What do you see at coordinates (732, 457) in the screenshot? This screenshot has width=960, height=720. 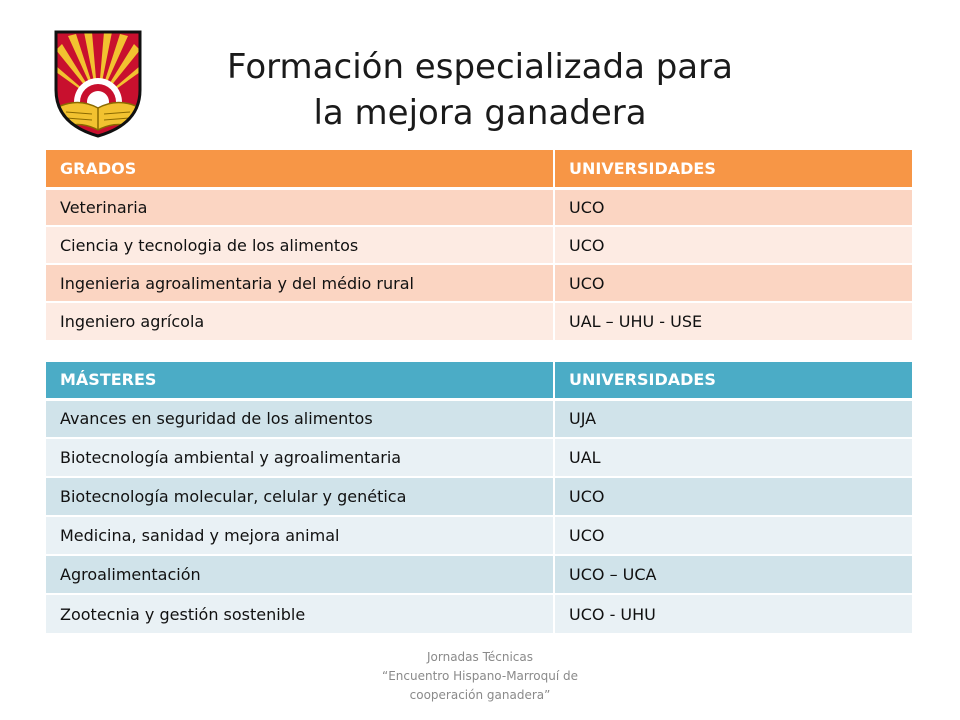 I see `university-cell: UAL` at bounding box center [732, 457].